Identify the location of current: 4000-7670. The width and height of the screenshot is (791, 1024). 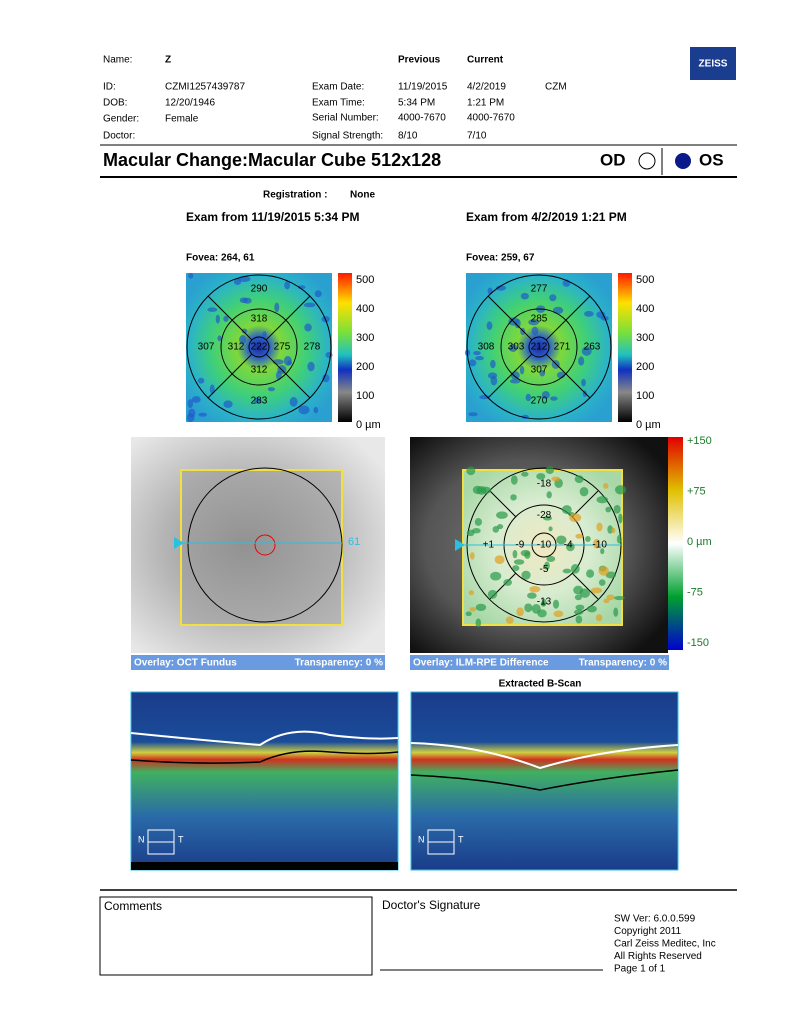
(491, 118).